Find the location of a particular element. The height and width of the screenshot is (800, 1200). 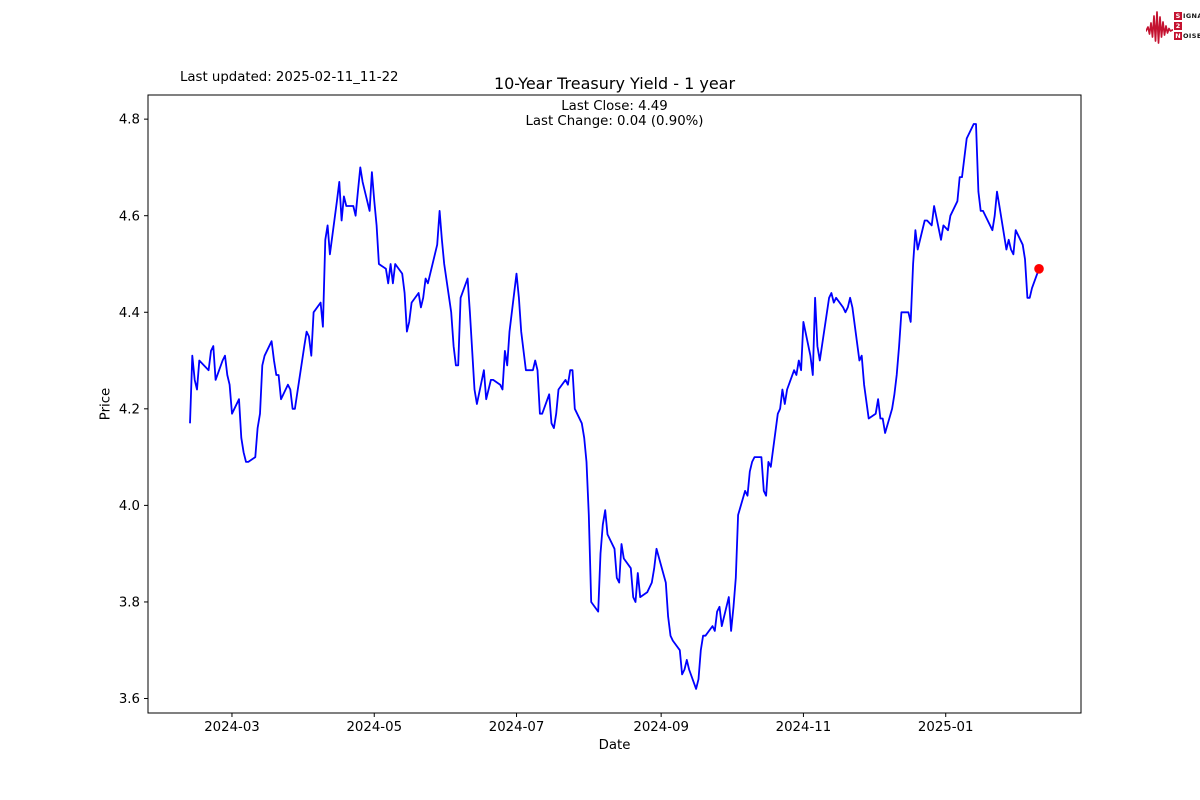

brand-letters: OISE is located at coordinates (1191, 36).